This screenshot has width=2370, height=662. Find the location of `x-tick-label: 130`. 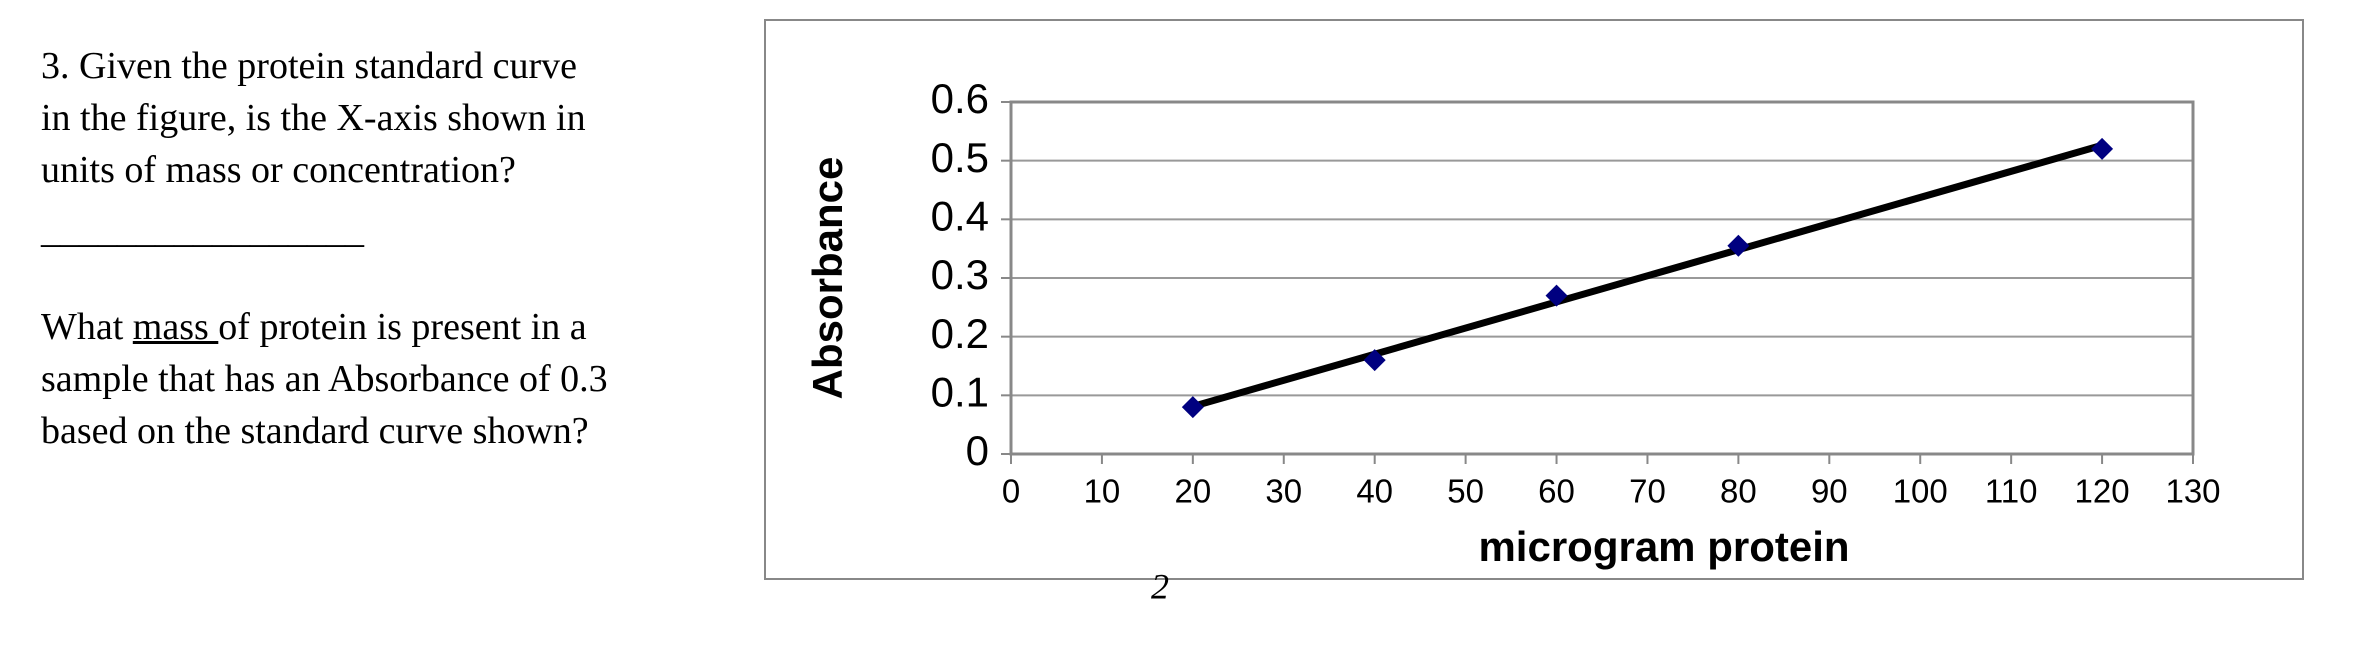

x-tick-label: 130 is located at coordinates (2192, 491).